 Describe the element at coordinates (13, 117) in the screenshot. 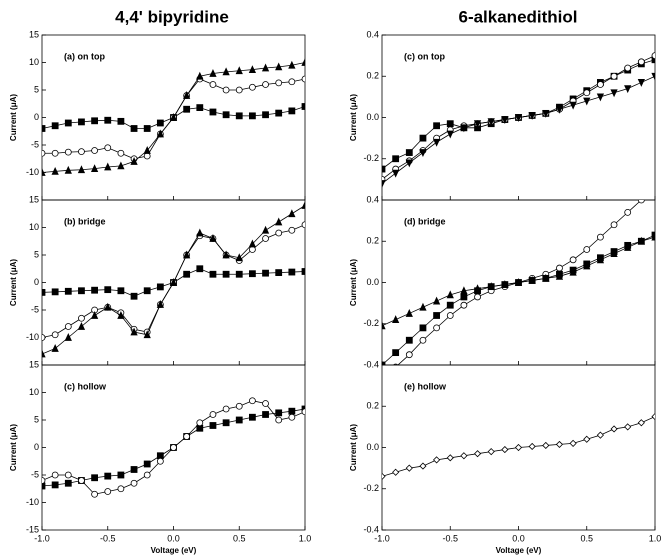

I see `y-axis-label: Current (μA)` at that location.